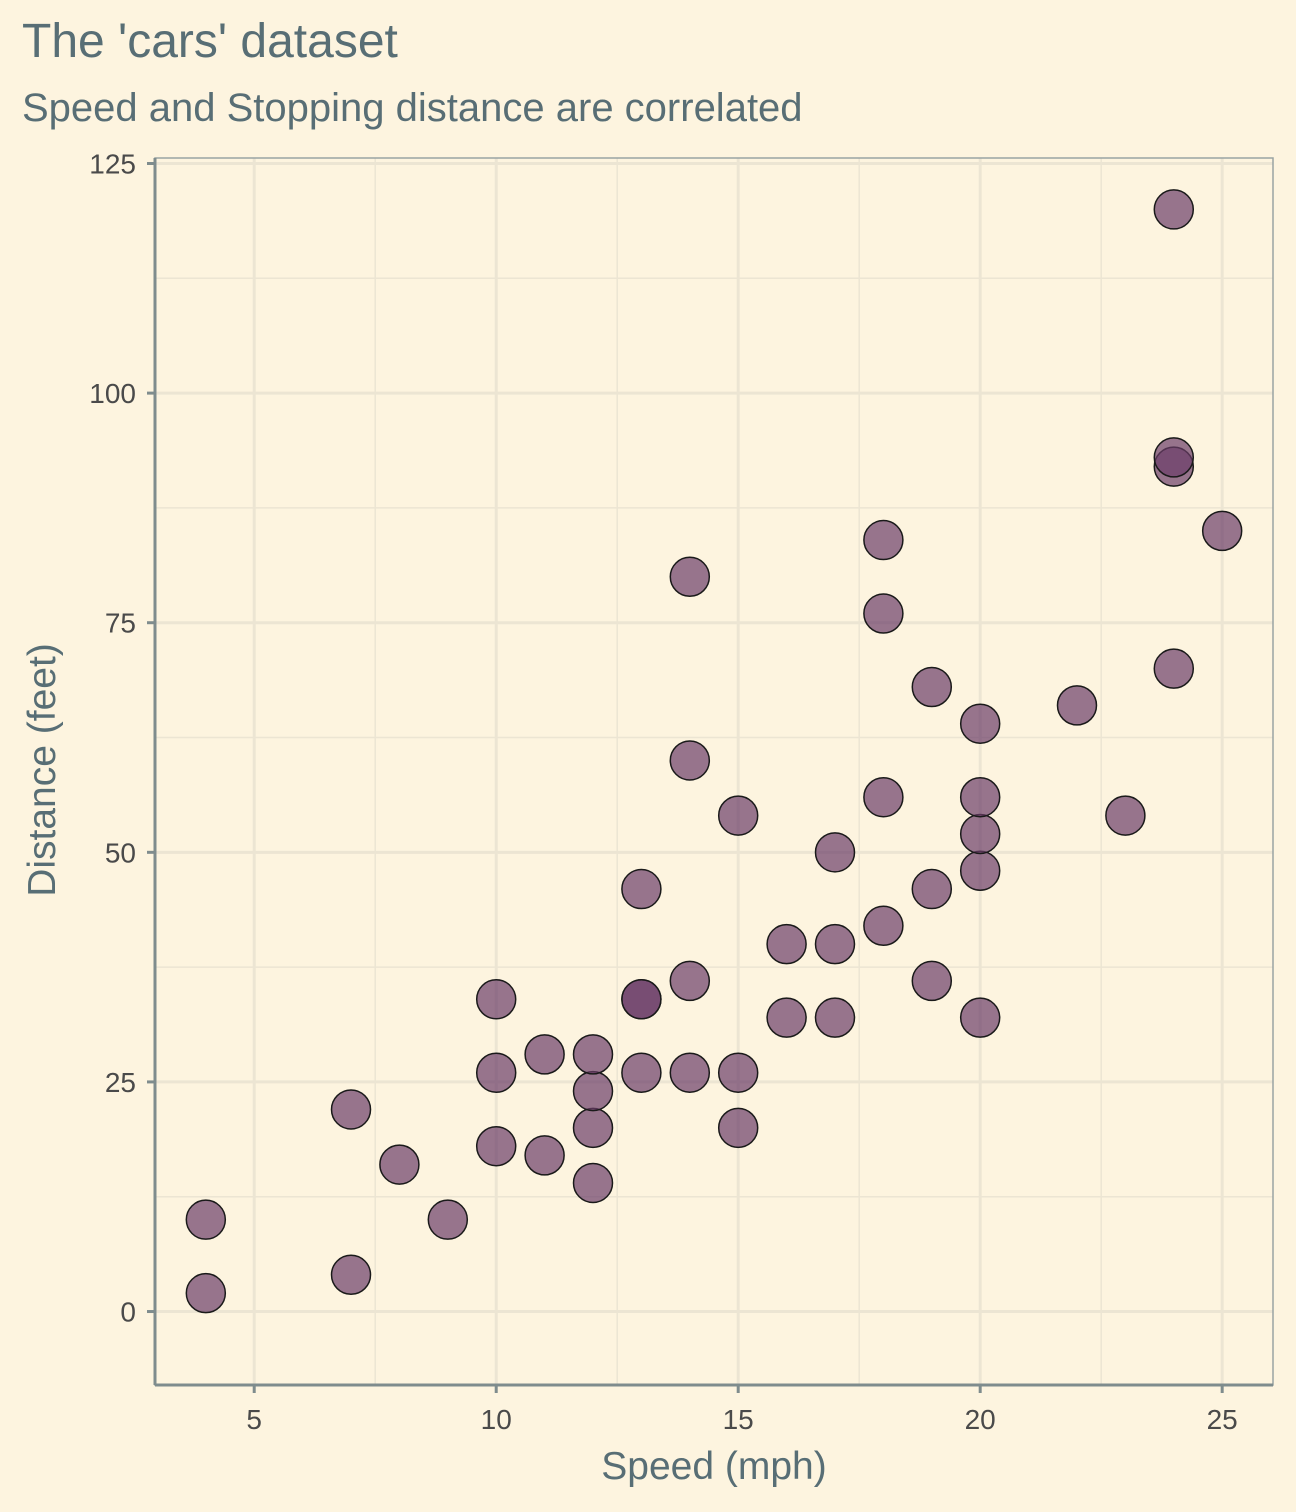 The image size is (1296, 1512). What do you see at coordinates (738, 1419) in the screenshot?
I see `x-tick-label: 15` at bounding box center [738, 1419].